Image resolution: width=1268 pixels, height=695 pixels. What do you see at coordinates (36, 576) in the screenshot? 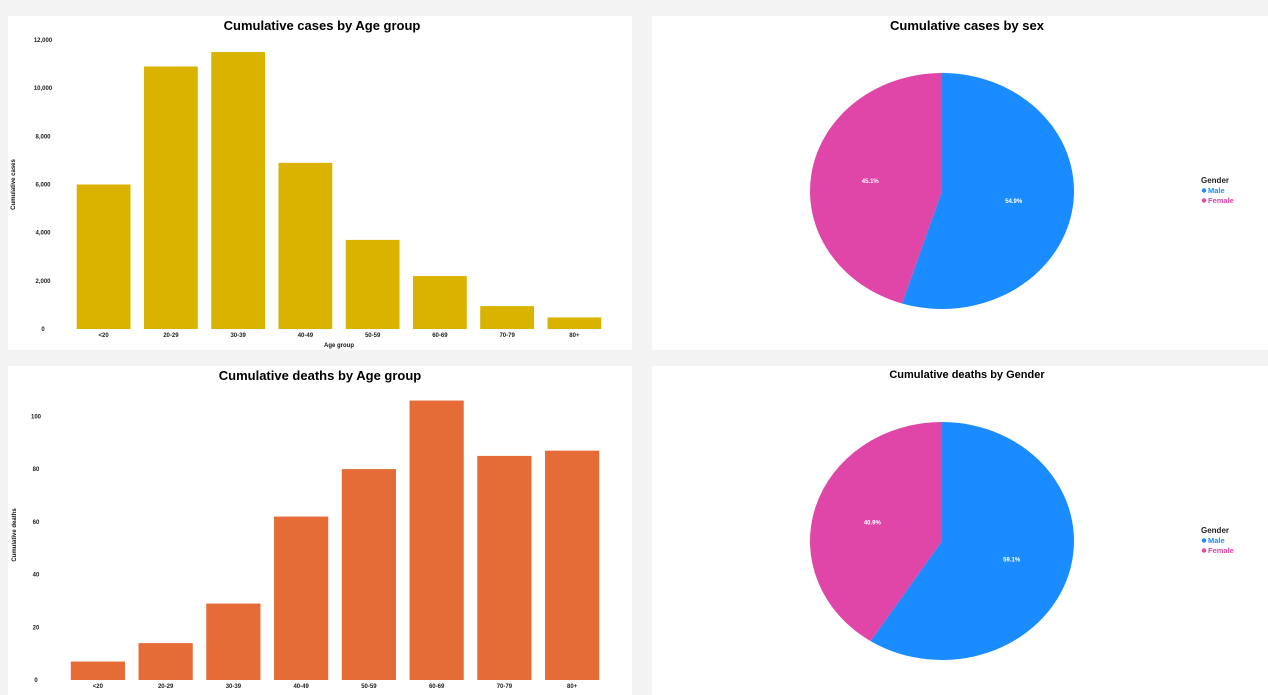
I see `y-tick-label: 40` at bounding box center [36, 576].